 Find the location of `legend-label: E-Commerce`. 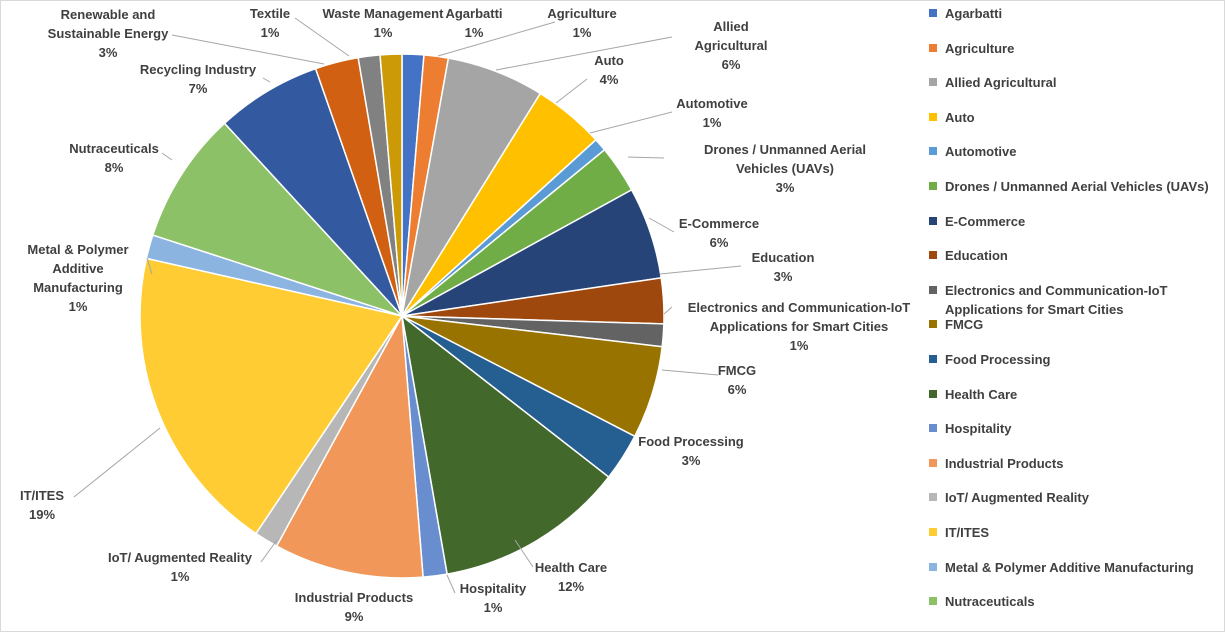

legend-label: E-Commerce is located at coordinates (985, 221).